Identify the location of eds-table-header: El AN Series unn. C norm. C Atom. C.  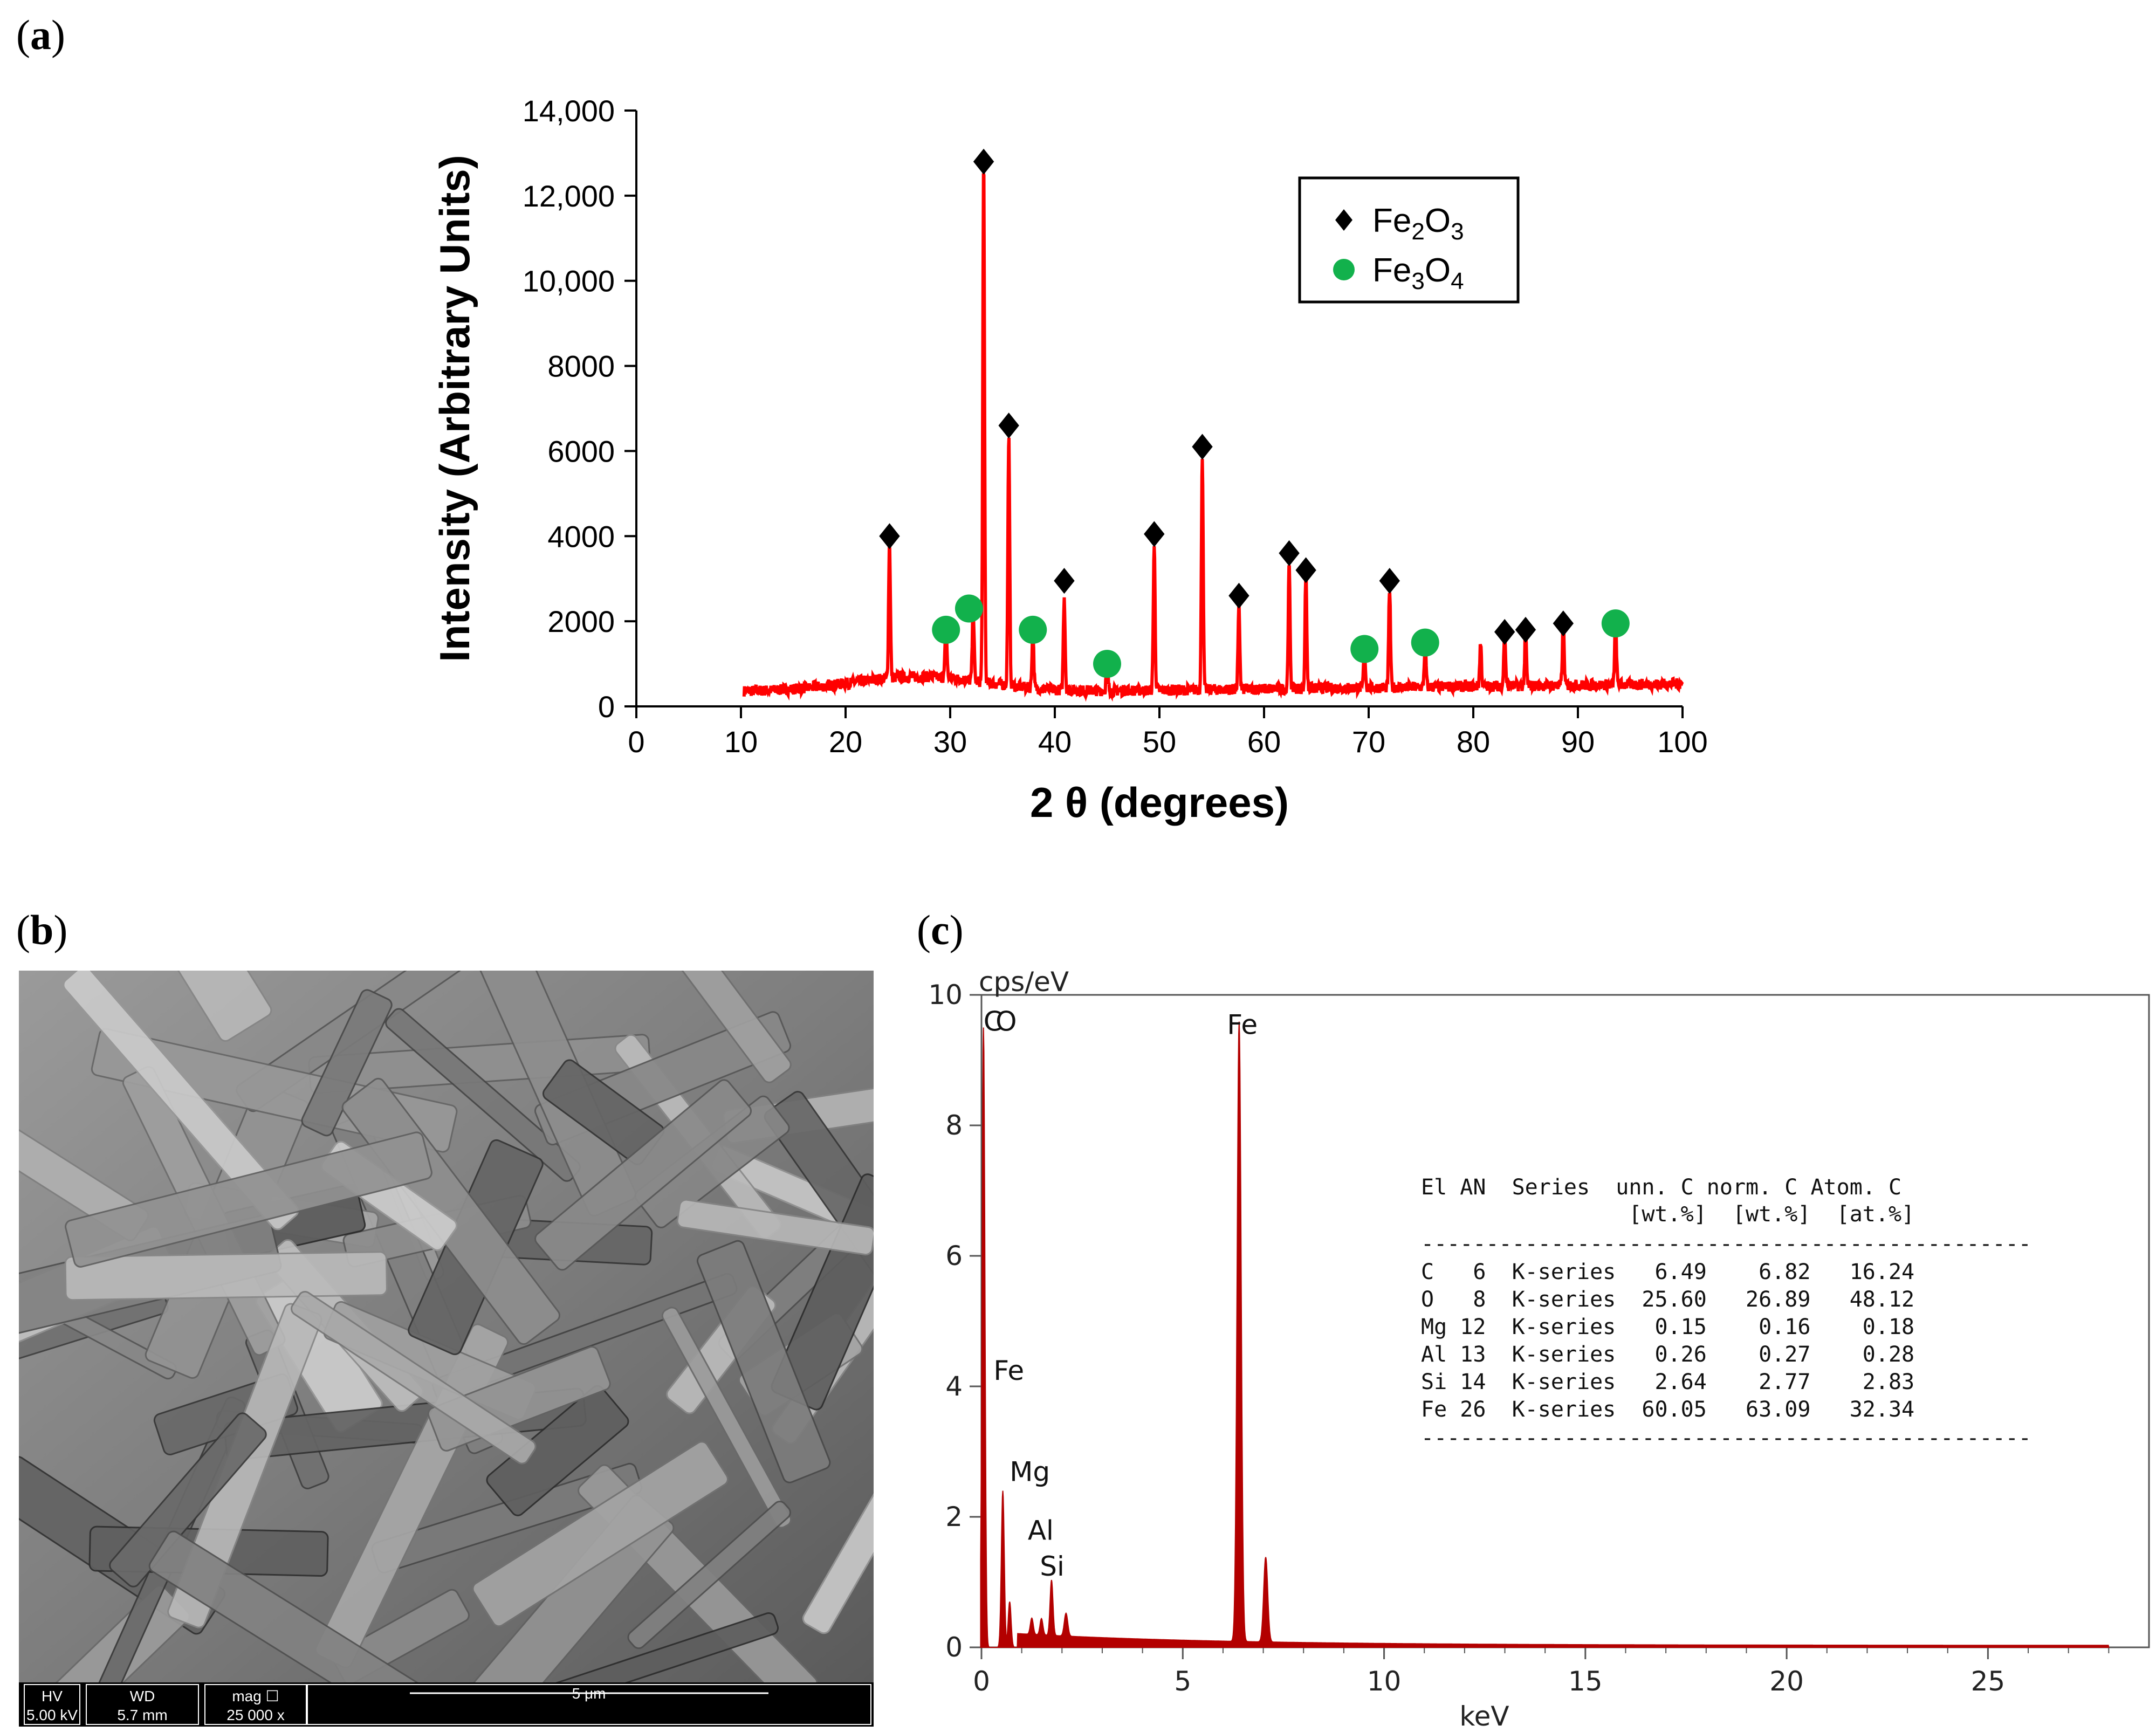
(1661, 1188).